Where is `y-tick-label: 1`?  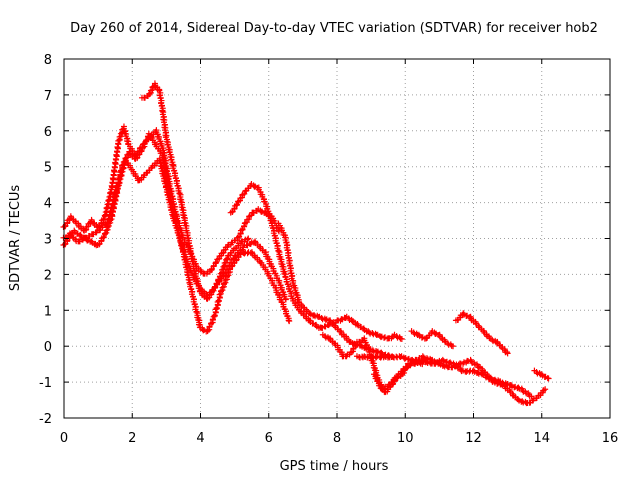
y-tick-label: 1 is located at coordinates (48, 311).